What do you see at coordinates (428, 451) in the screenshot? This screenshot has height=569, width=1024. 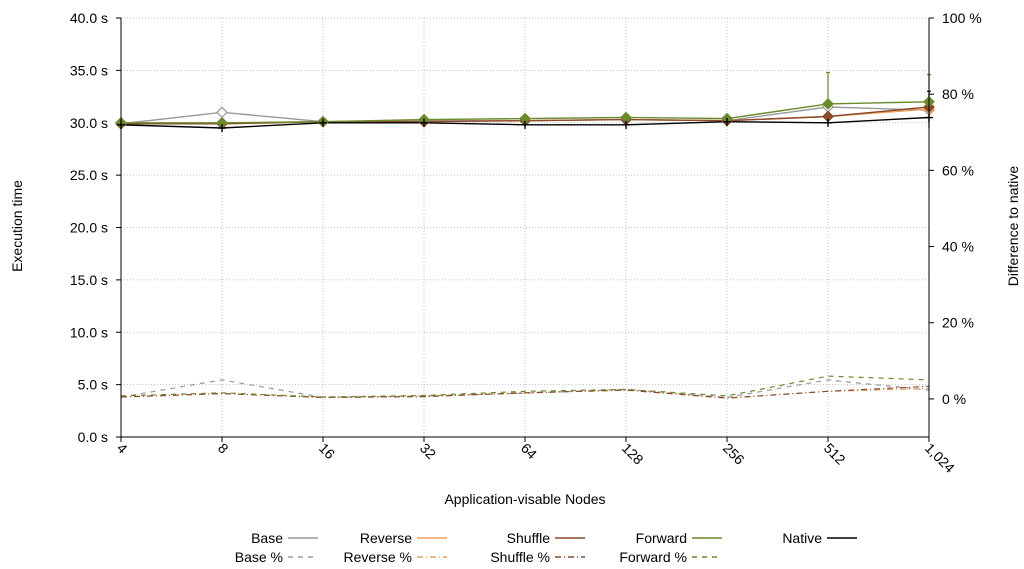 I see `x-tick-label: 32` at bounding box center [428, 451].